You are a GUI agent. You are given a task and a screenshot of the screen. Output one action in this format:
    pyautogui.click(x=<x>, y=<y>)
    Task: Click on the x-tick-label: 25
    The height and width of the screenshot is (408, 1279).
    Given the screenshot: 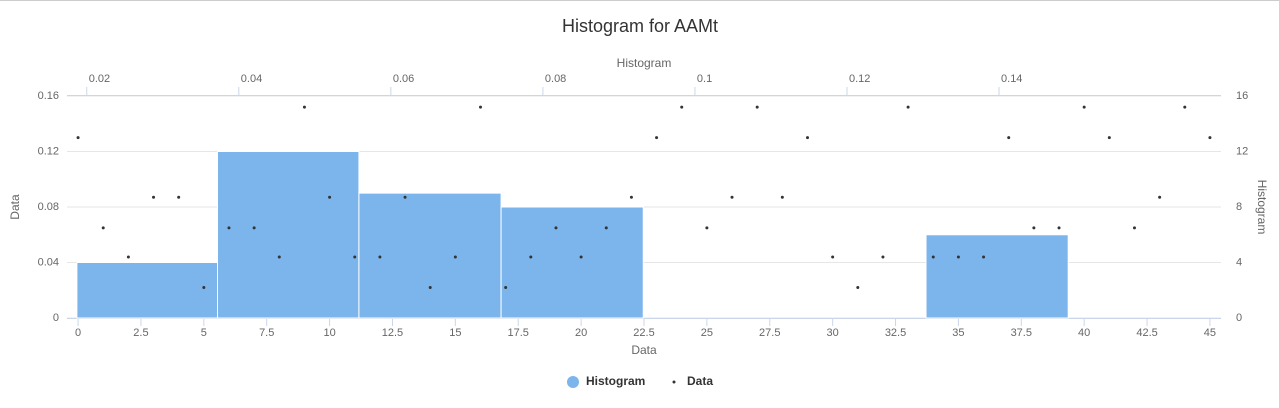 What is the action you would take?
    pyautogui.click(x=707, y=333)
    